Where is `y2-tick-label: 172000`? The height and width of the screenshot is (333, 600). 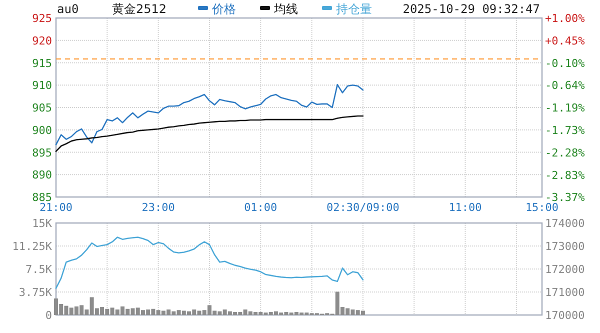
y2-tick-label: 172000 is located at coordinates (565, 269).